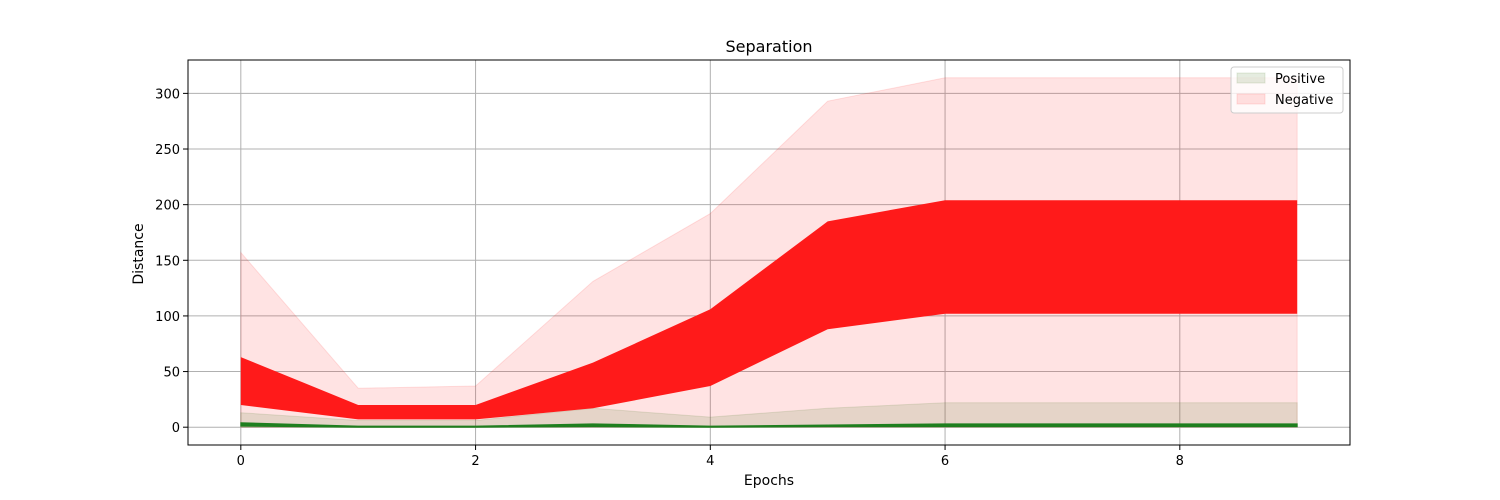 This screenshot has width=1500, height=500. Describe the element at coordinates (1300, 79) in the screenshot. I see `legend-label-positive: Positive` at that location.